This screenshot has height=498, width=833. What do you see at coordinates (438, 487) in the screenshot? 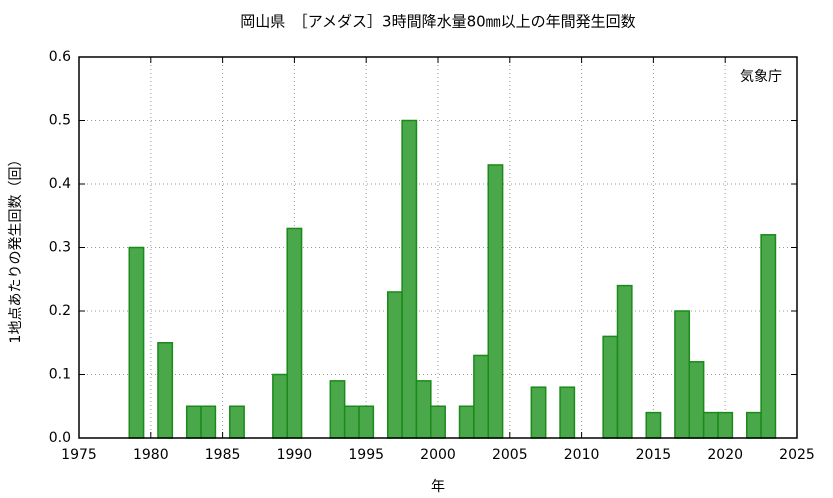
I see `x-axis-label: 年` at bounding box center [438, 487].